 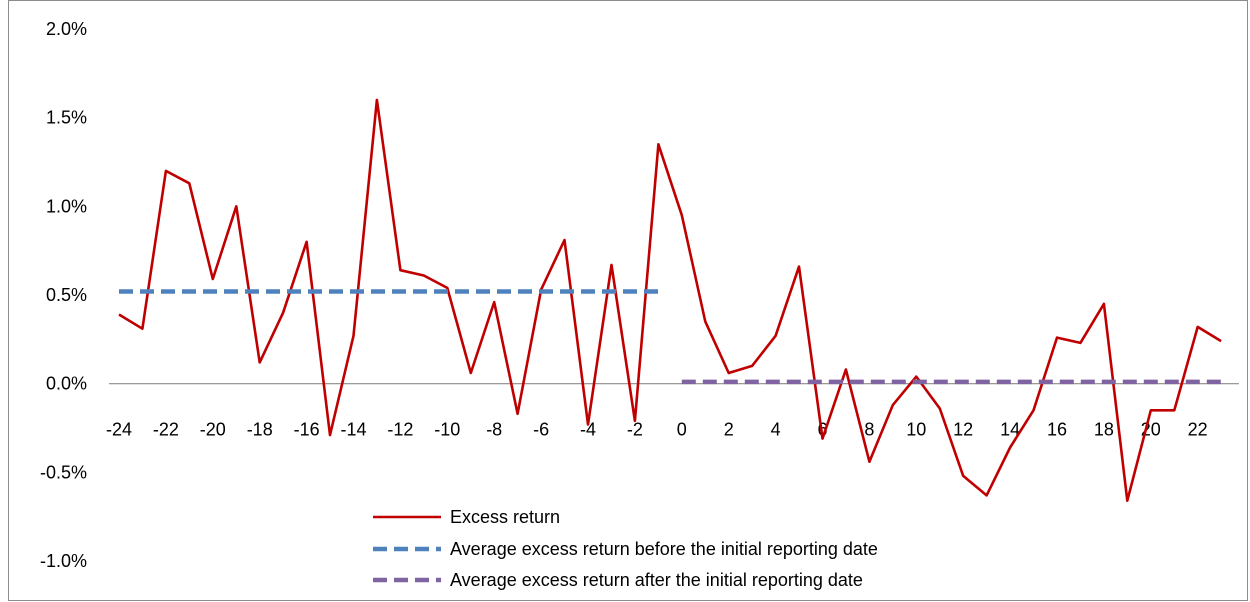 I want to click on x-tick-label: 10, so click(x=916, y=430).